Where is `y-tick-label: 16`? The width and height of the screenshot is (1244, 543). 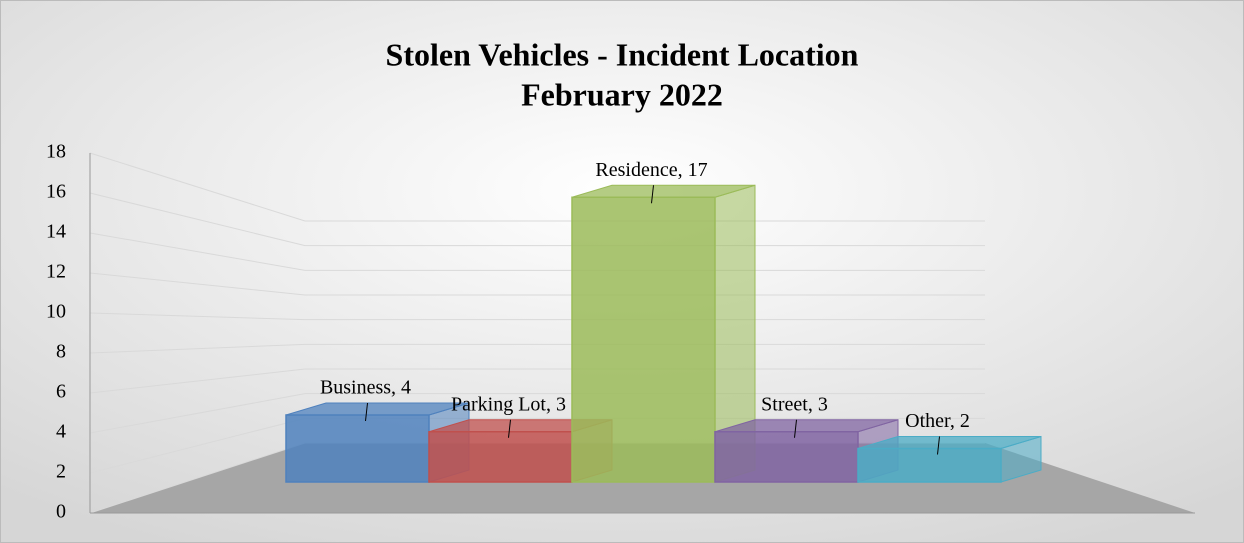 y-tick-label: 16 is located at coordinates (56, 192).